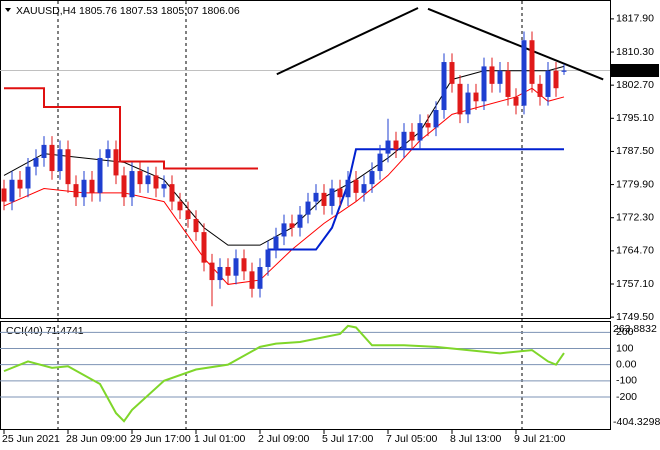 Image resolution: width=660 pixels, height=450 pixels. Describe the element at coordinates (635, 118) in the screenshot. I see `y-tick-label: 1795.10` at that location.